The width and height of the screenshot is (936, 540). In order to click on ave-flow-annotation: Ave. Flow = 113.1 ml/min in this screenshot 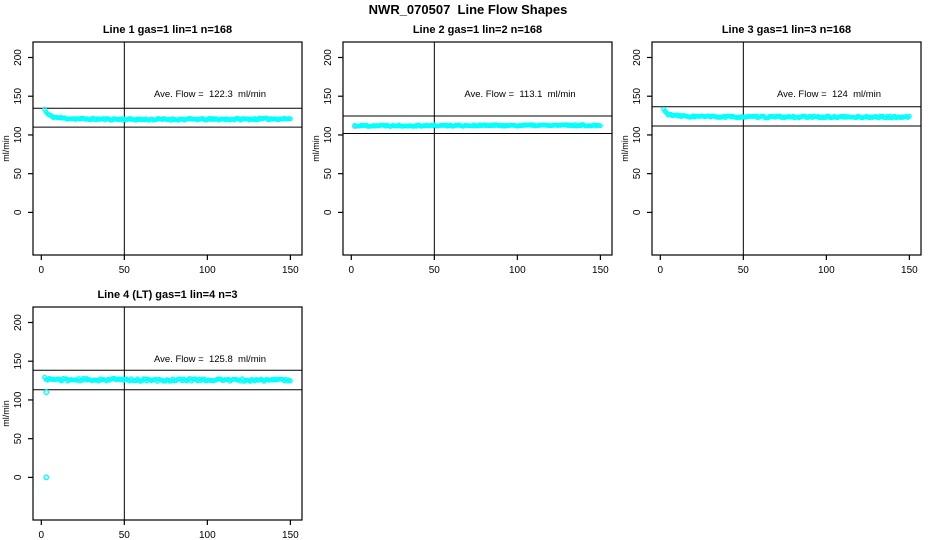, I will do `click(519, 94)`.